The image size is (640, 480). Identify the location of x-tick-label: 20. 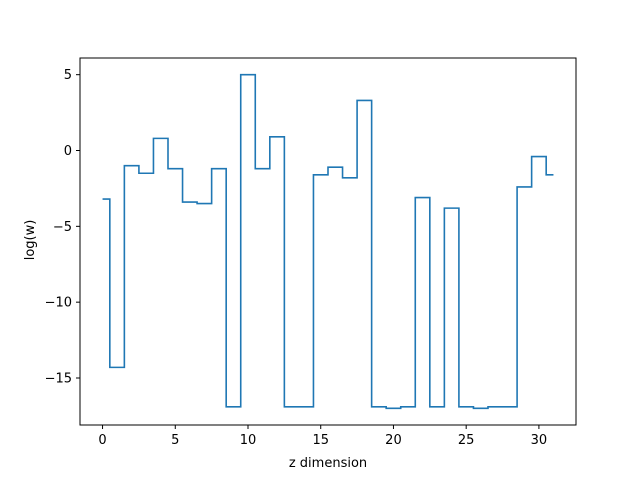
(393, 440).